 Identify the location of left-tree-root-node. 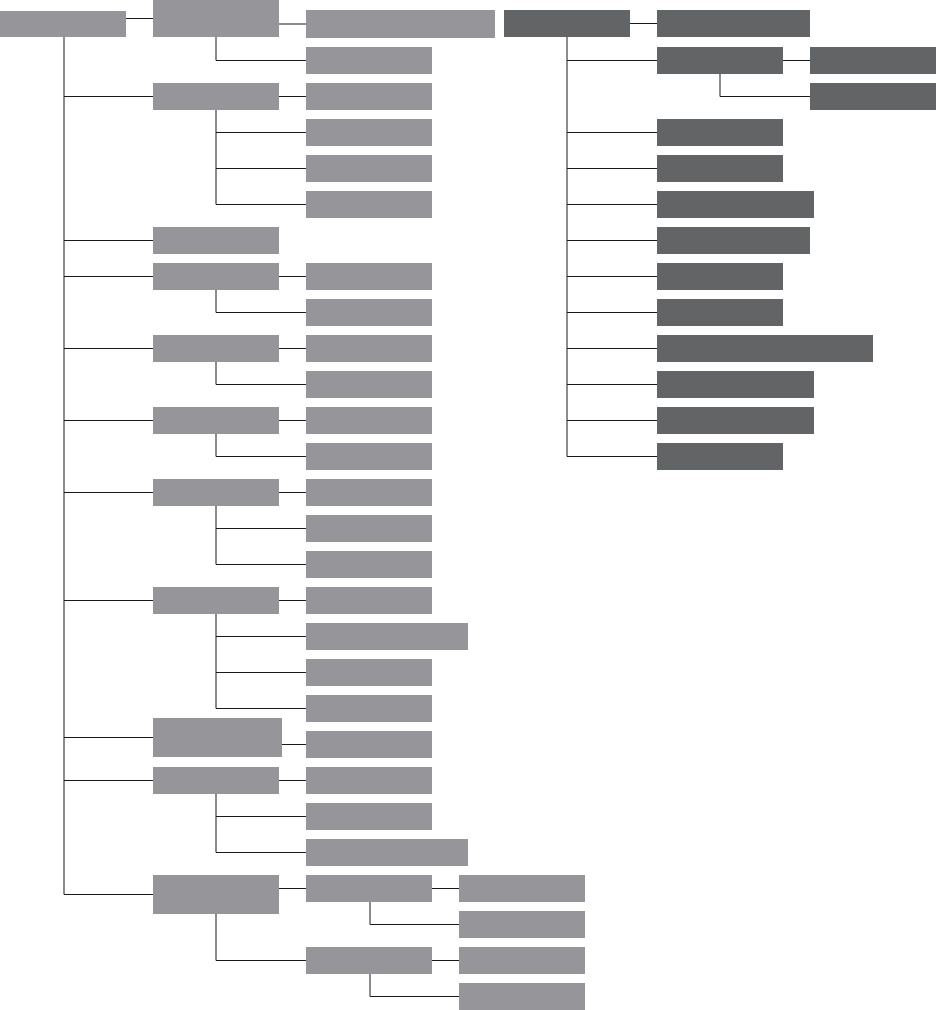
(63, 24).